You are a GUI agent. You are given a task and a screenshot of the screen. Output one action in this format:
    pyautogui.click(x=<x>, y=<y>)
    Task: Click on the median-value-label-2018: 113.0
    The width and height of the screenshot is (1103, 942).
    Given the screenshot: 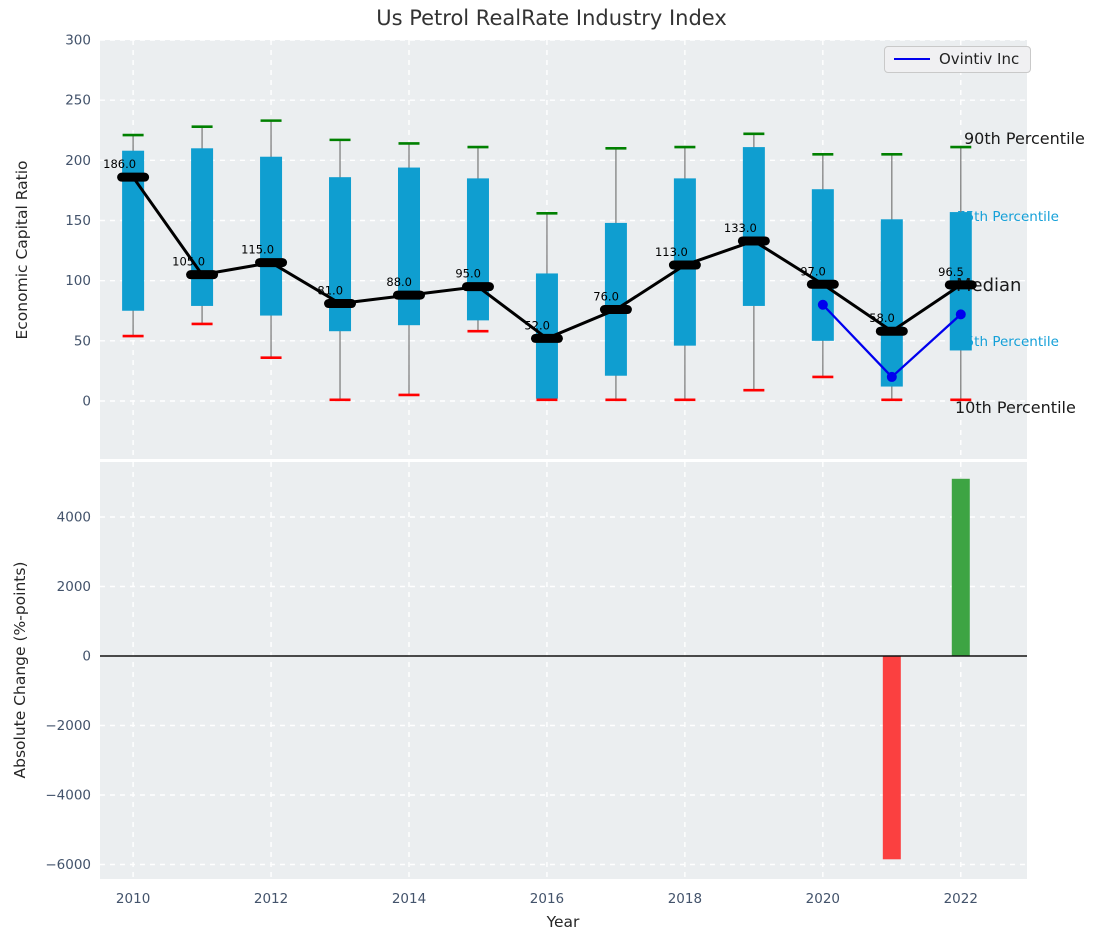 What is the action you would take?
    pyautogui.click(x=671, y=252)
    